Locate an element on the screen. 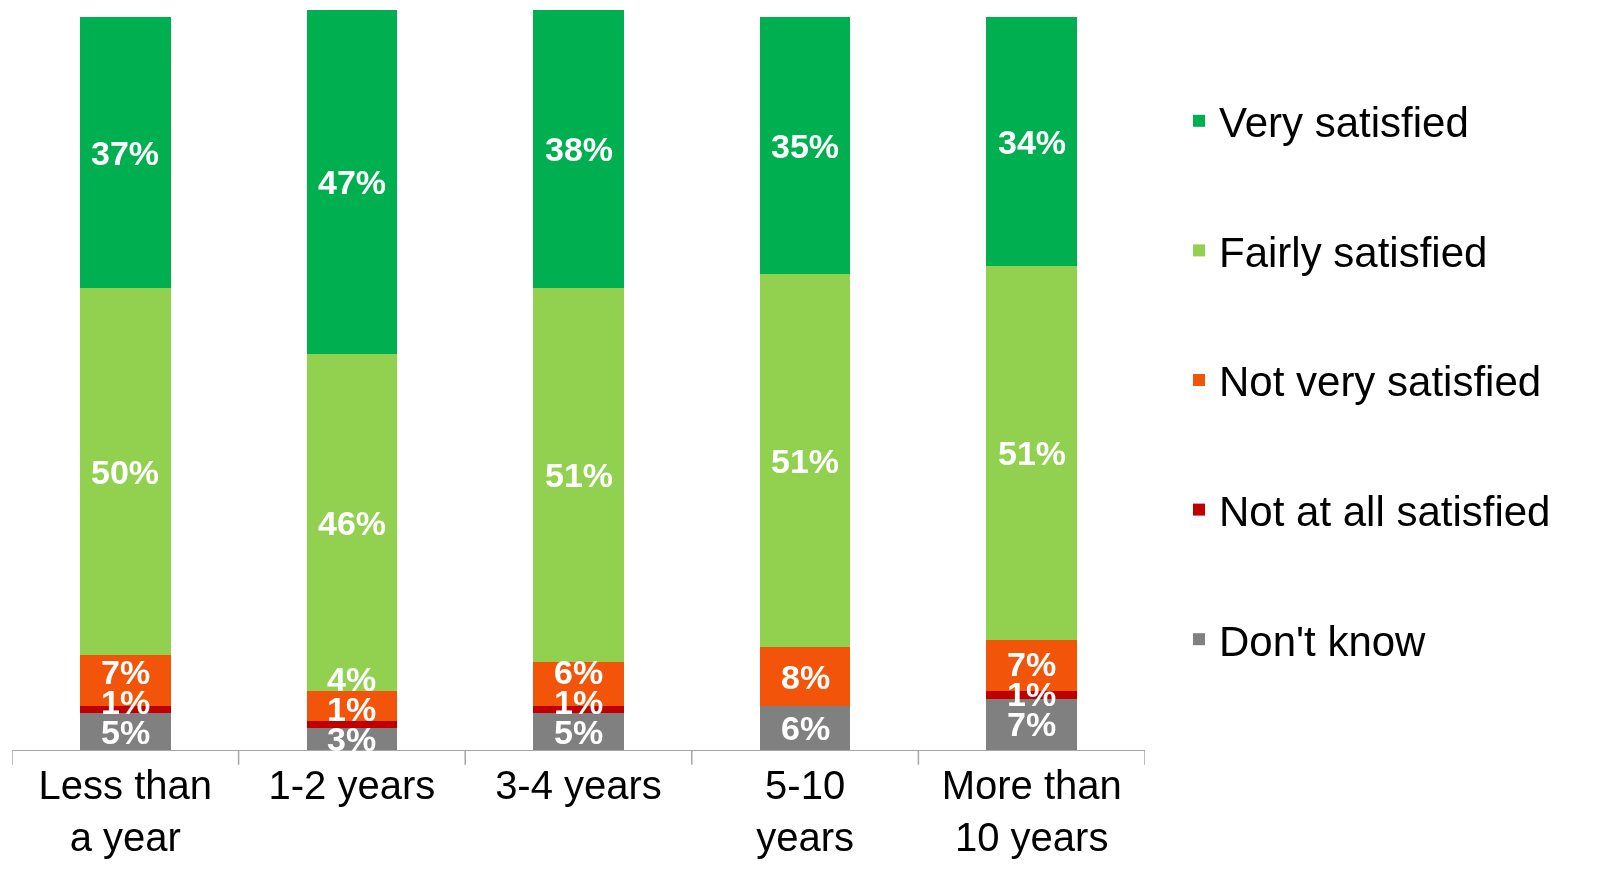 The width and height of the screenshot is (1615, 890). x-tick-label: 3-4 years is located at coordinates (578, 785).